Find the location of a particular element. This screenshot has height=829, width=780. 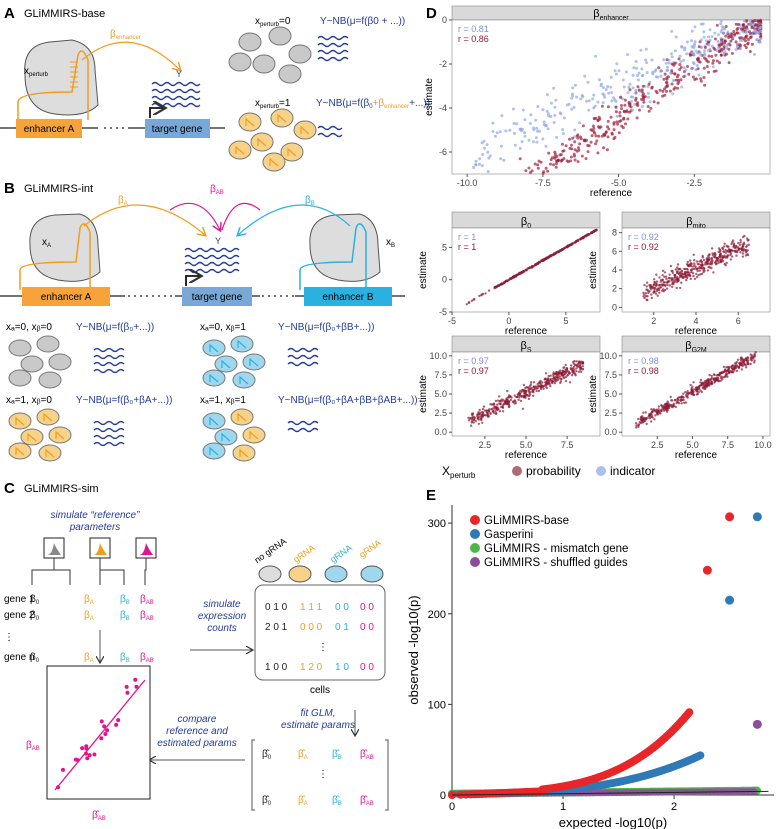

cells-label: cells is located at coordinates (320, 690).